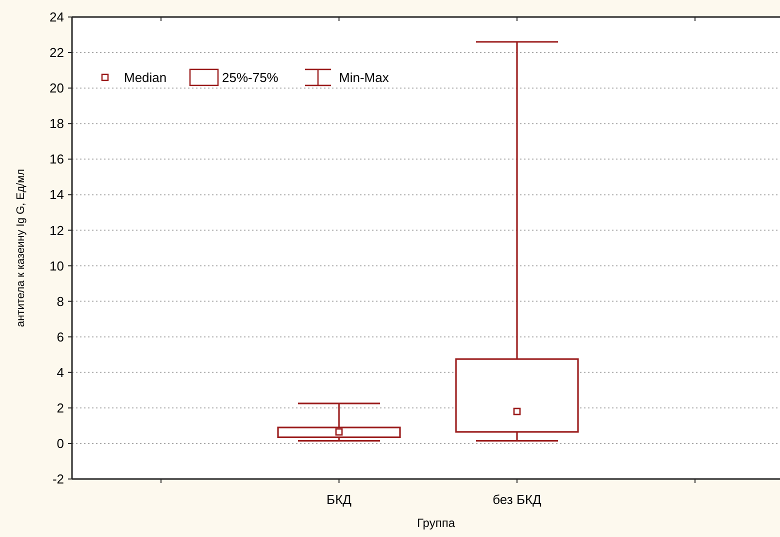 The width and height of the screenshot is (780, 537). Describe the element at coordinates (60, 444) in the screenshot. I see `y-tick-label: 0` at that location.